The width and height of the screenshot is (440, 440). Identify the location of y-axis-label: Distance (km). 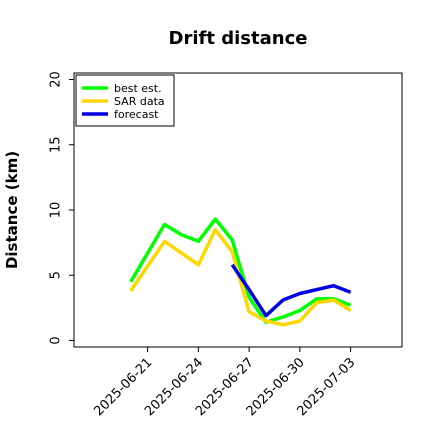
(12, 210).